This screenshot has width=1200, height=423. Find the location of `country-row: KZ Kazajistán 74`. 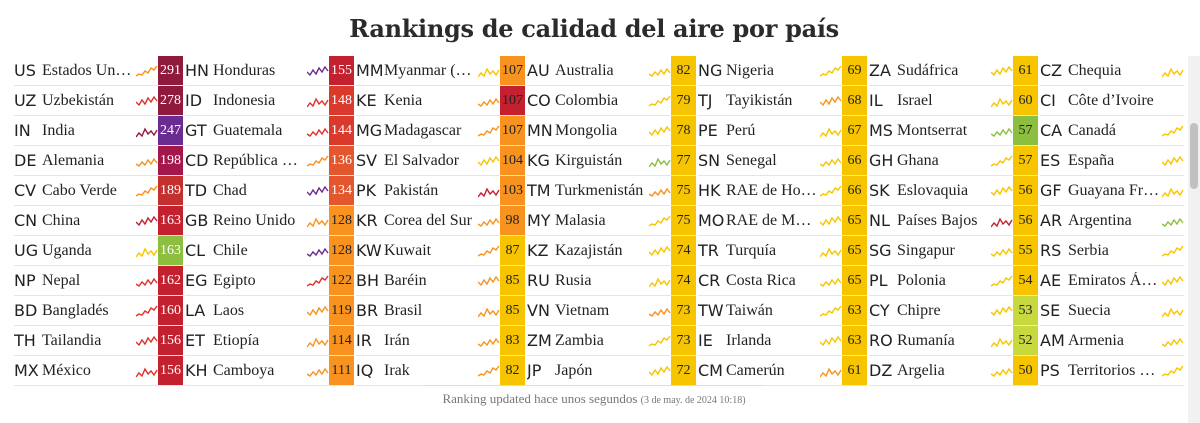

country-row: KZ Kazajistán 74 is located at coordinates (611, 251).